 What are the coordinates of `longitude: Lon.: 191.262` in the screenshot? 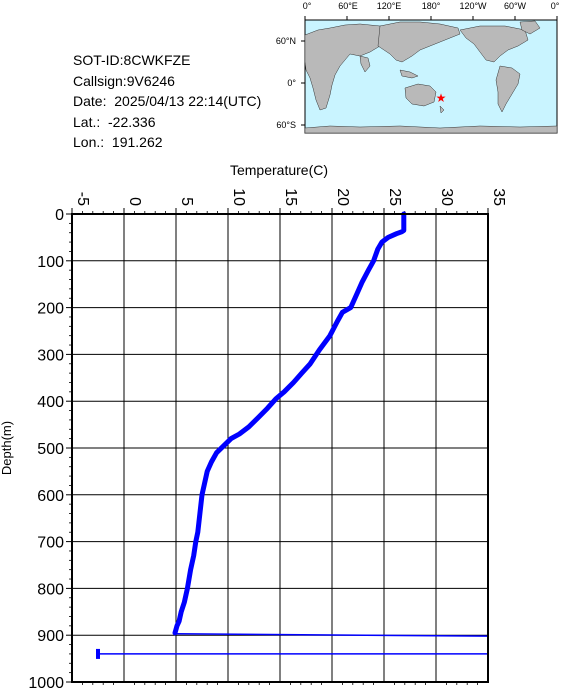 It's located at (118, 142).